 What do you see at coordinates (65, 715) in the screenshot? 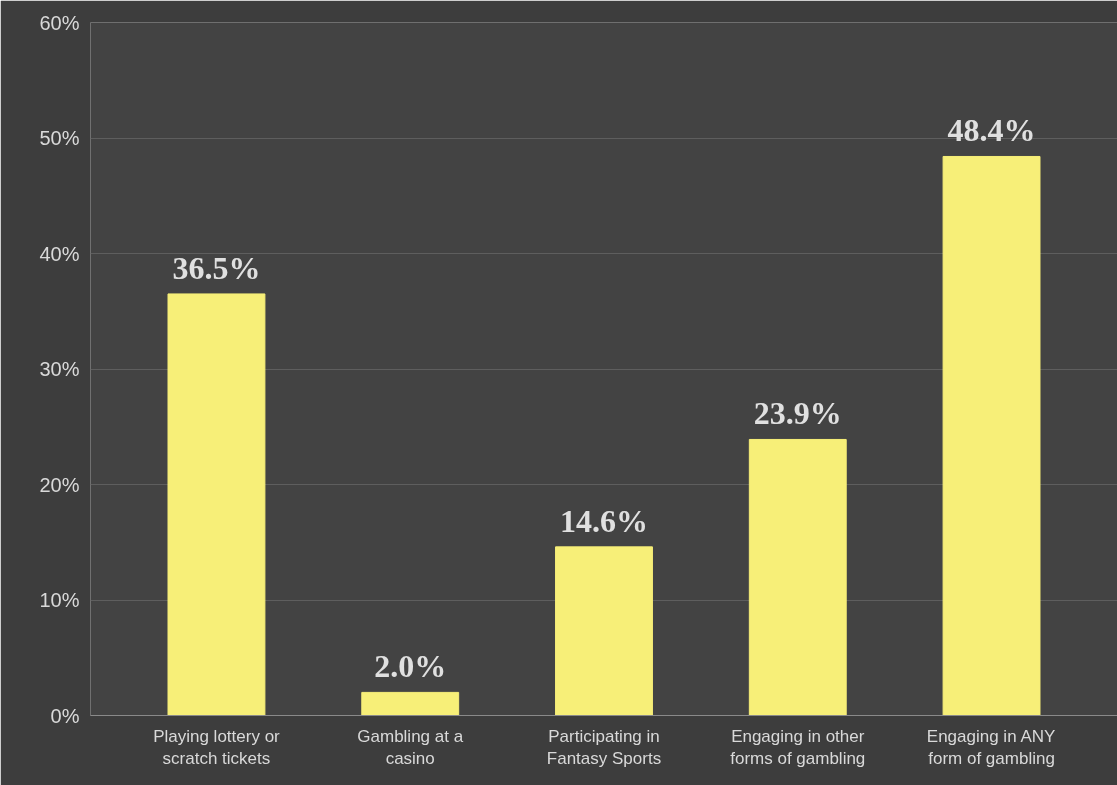
I see `y-tick-label: 0%` at bounding box center [65, 715].